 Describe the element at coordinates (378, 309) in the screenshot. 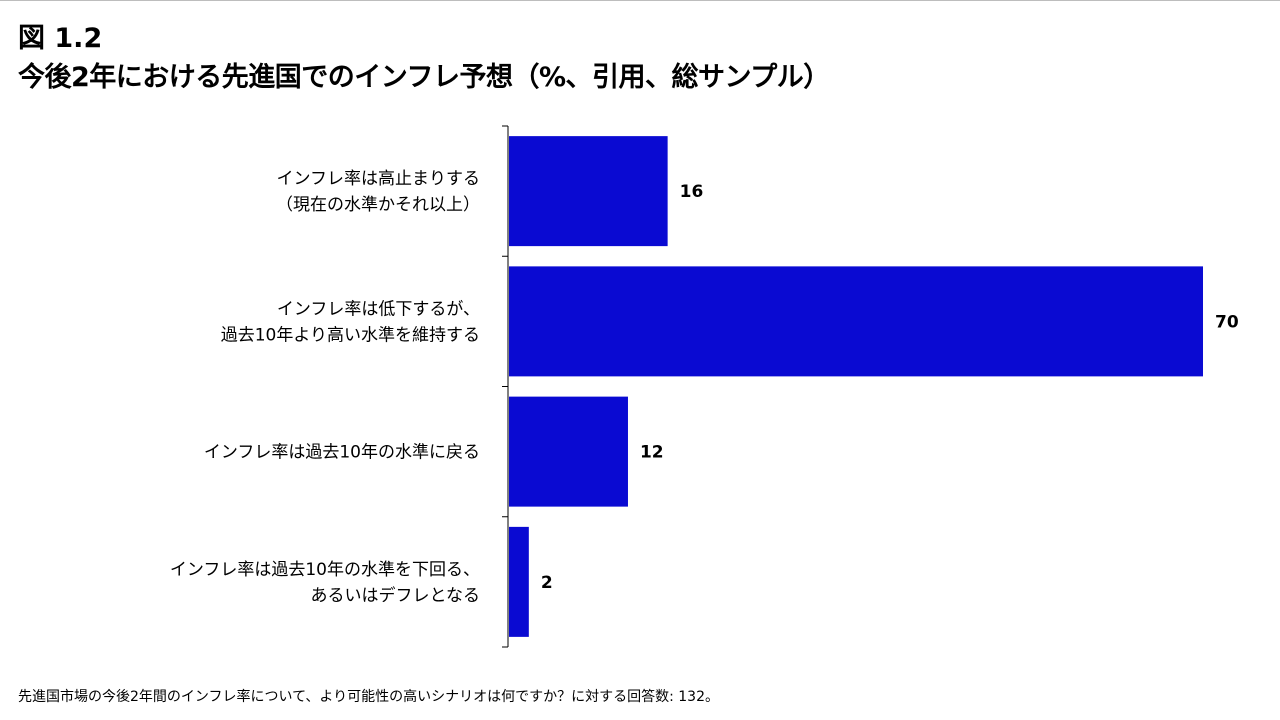

I see `category-label-2: インフレ率は低下するが、` at that location.